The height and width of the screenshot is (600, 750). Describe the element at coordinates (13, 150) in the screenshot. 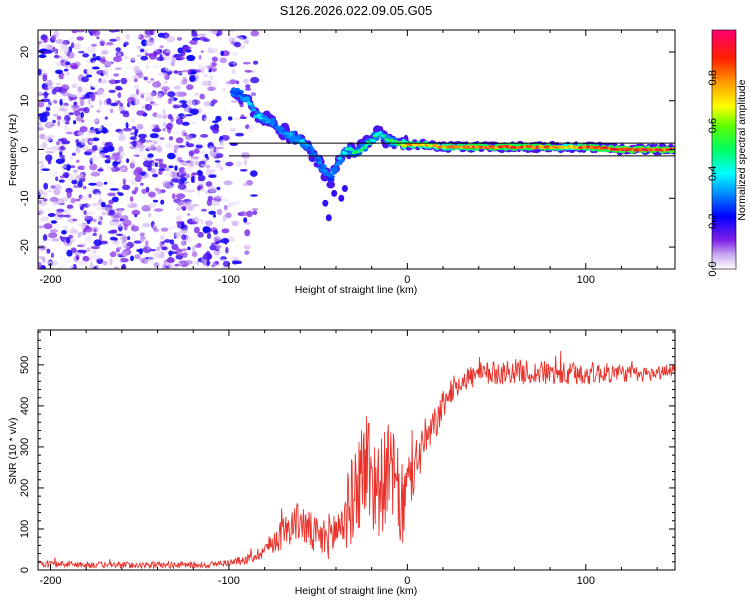

I see `spectrogram-ylabel: Frequency (Hz)` at that location.